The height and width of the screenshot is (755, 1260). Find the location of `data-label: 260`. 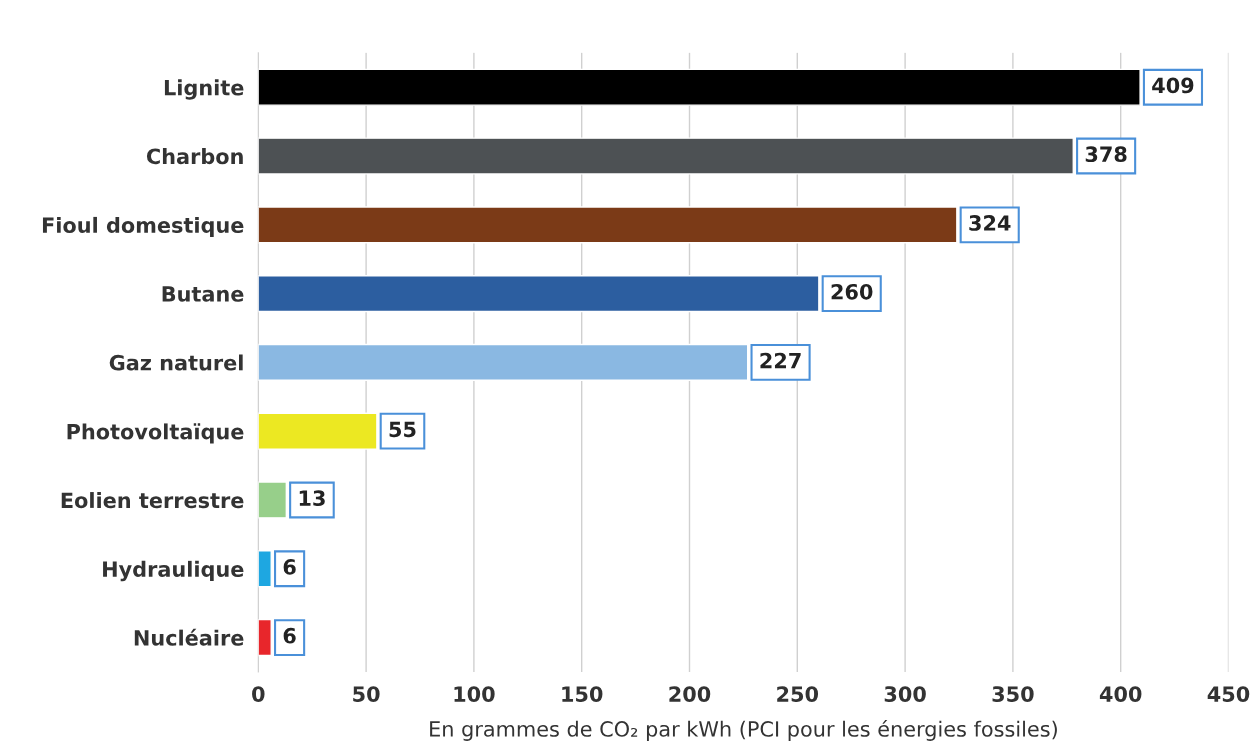

data-label: 260 is located at coordinates (852, 291).